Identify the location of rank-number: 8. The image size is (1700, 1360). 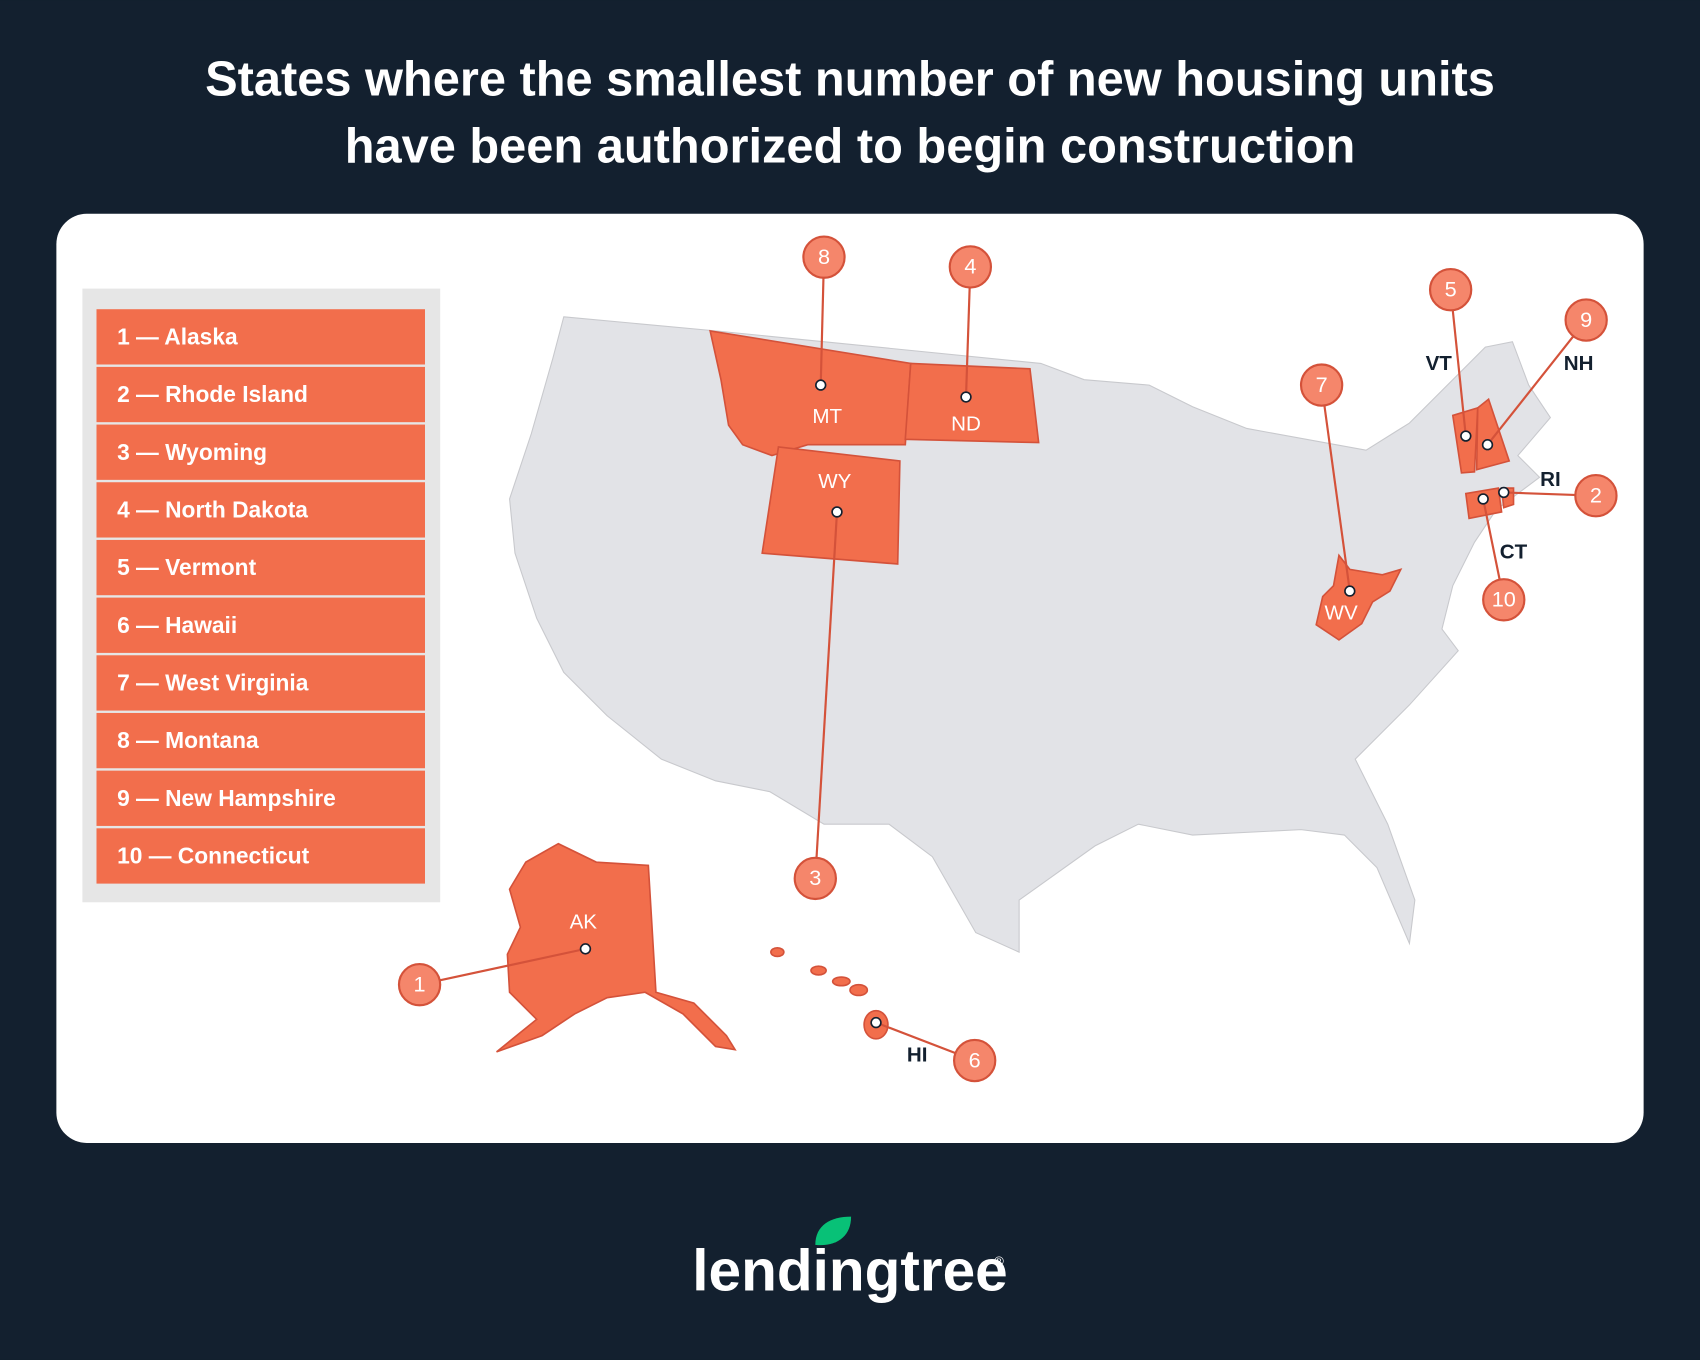
(824, 256).